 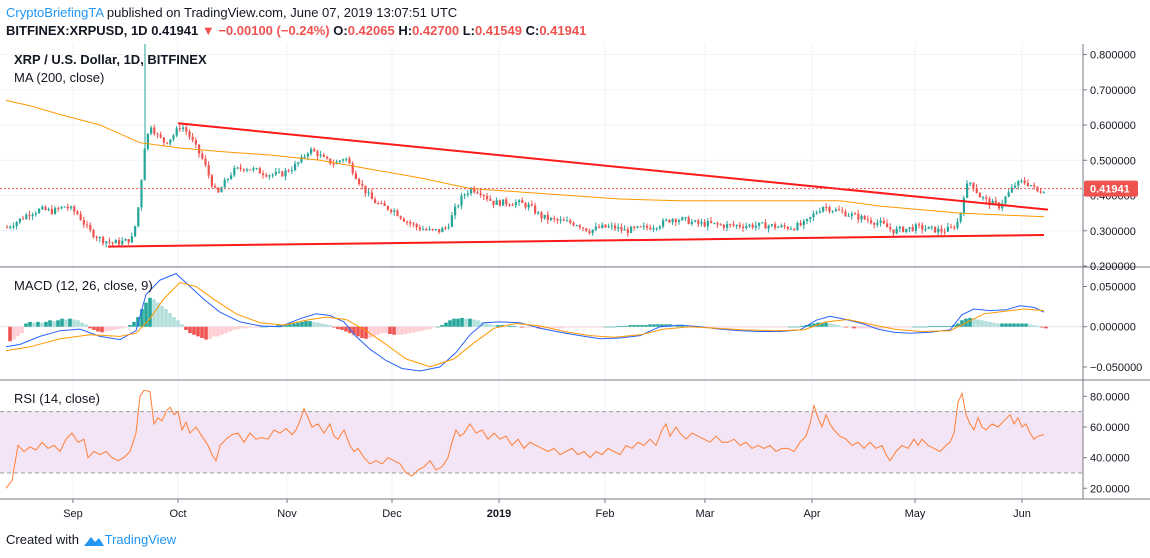 I want to click on time-axis: Sep Oct Nov Dec 2019 Feb Mar Apr May Jun, so click(x=547, y=509).